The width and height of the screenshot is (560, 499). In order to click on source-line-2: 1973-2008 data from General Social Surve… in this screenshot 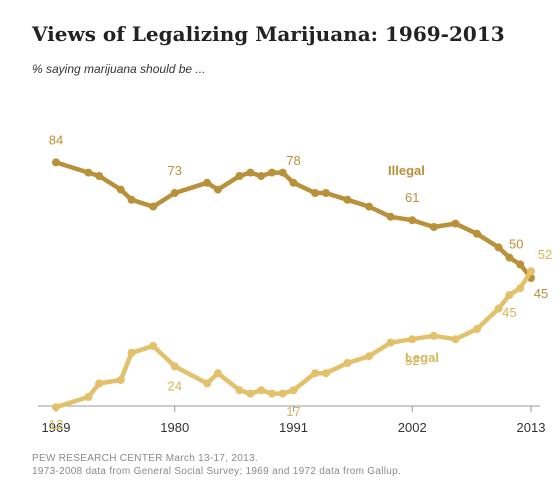, I will do `click(217, 471)`.